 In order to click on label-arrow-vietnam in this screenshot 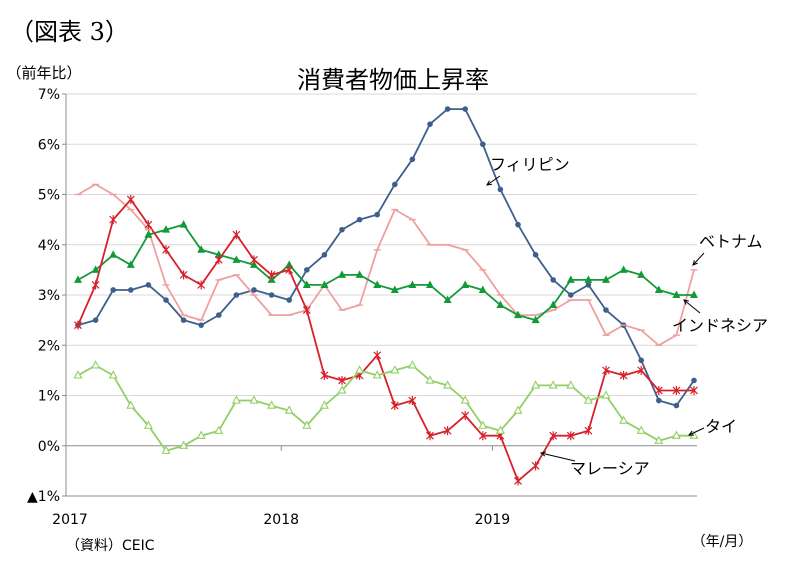, I will do `click(698, 259)`.